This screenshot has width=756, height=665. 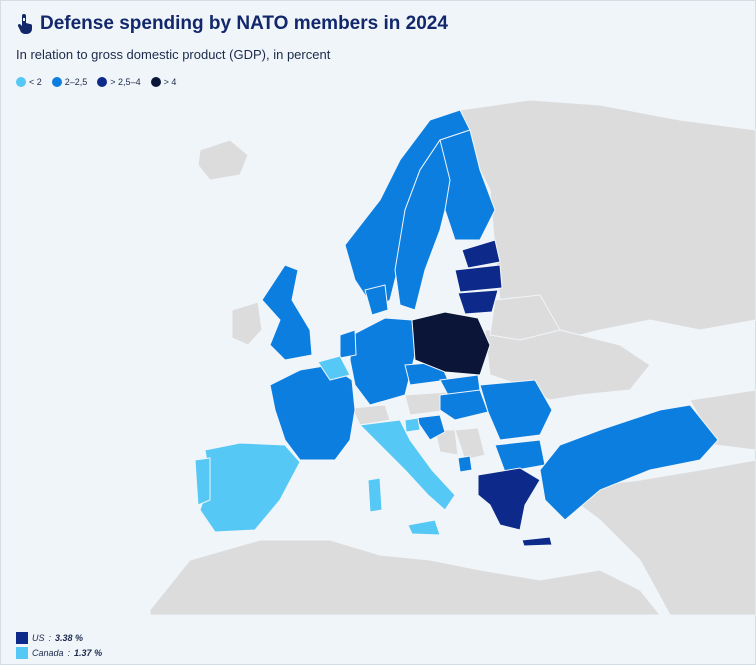 What do you see at coordinates (371, 415) in the screenshot?
I see `switzerland-region` at bounding box center [371, 415].